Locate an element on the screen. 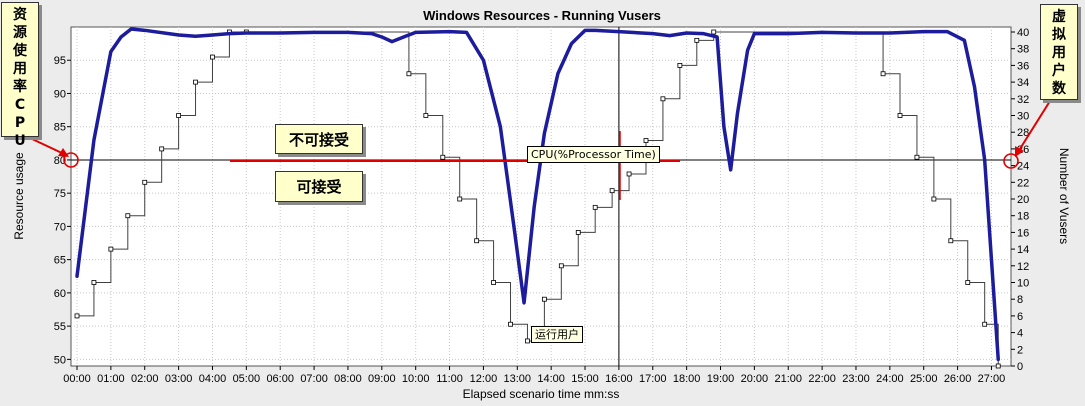 Image resolution: width=1085 pixels, height=406 pixels. right-callout-arrow is located at coordinates (1034, 126).